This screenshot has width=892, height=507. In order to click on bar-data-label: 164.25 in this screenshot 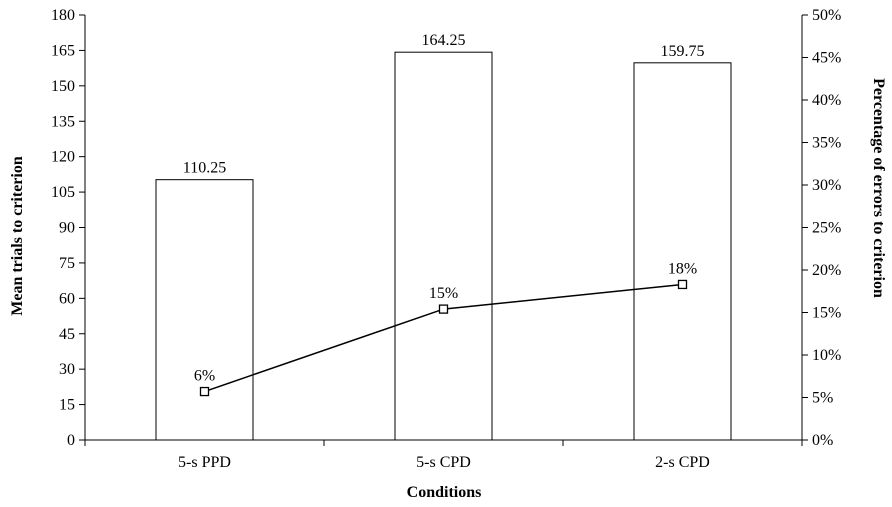, I will do `click(444, 40)`.